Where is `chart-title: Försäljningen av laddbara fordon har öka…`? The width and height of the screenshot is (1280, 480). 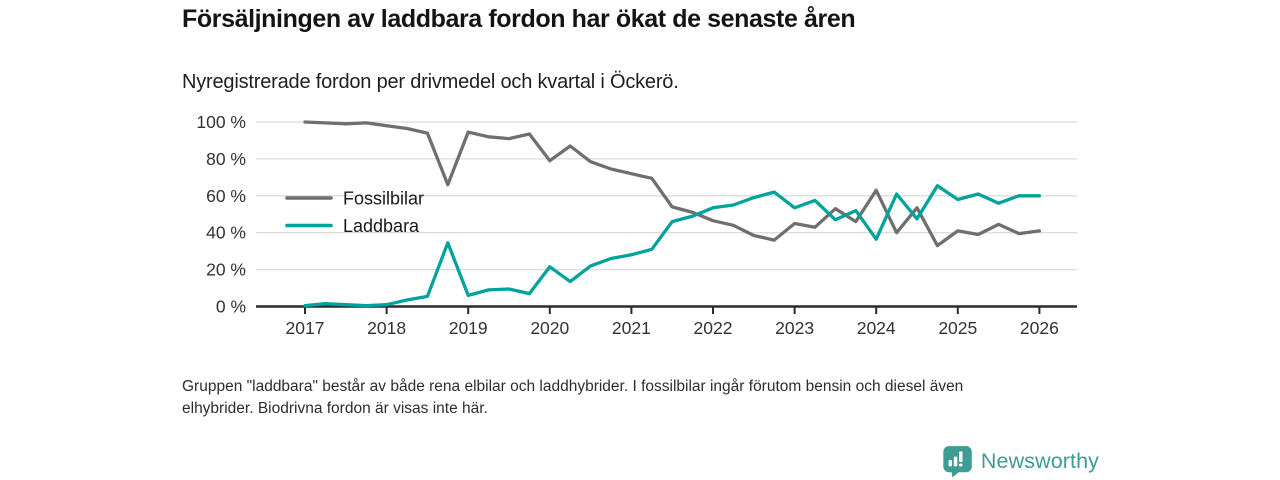
chart-title: Försäljningen av laddbara fordon har öka… is located at coordinates (519, 19).